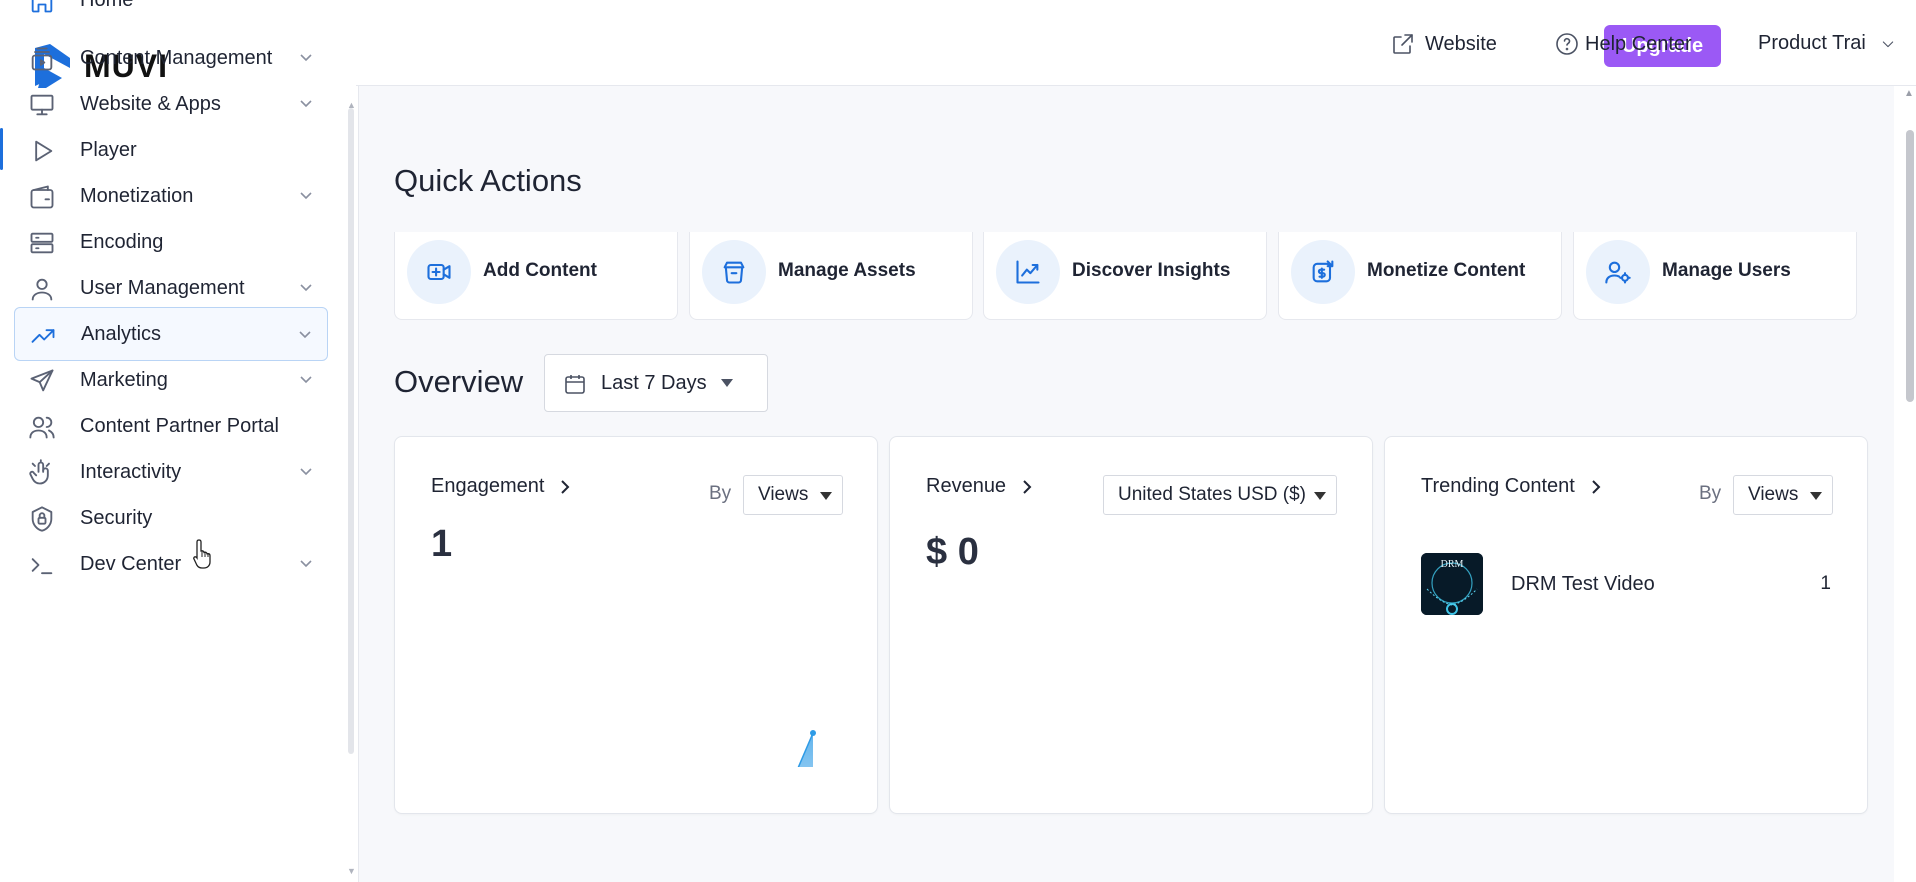  I want to click on external-link-icon, so click(1403, 44).